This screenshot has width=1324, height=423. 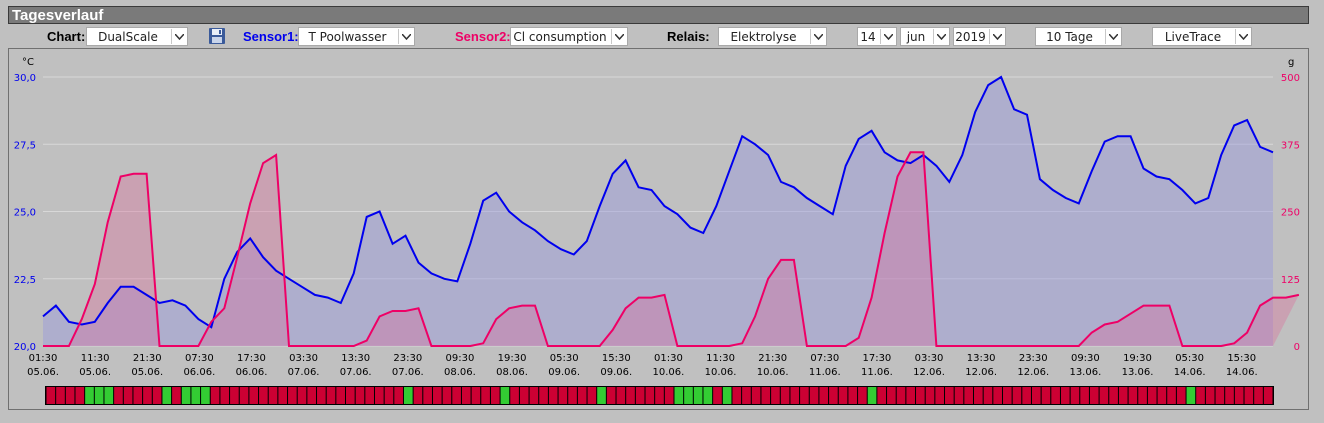 I want to click on month-value: jun, so click(x=916, y=37).